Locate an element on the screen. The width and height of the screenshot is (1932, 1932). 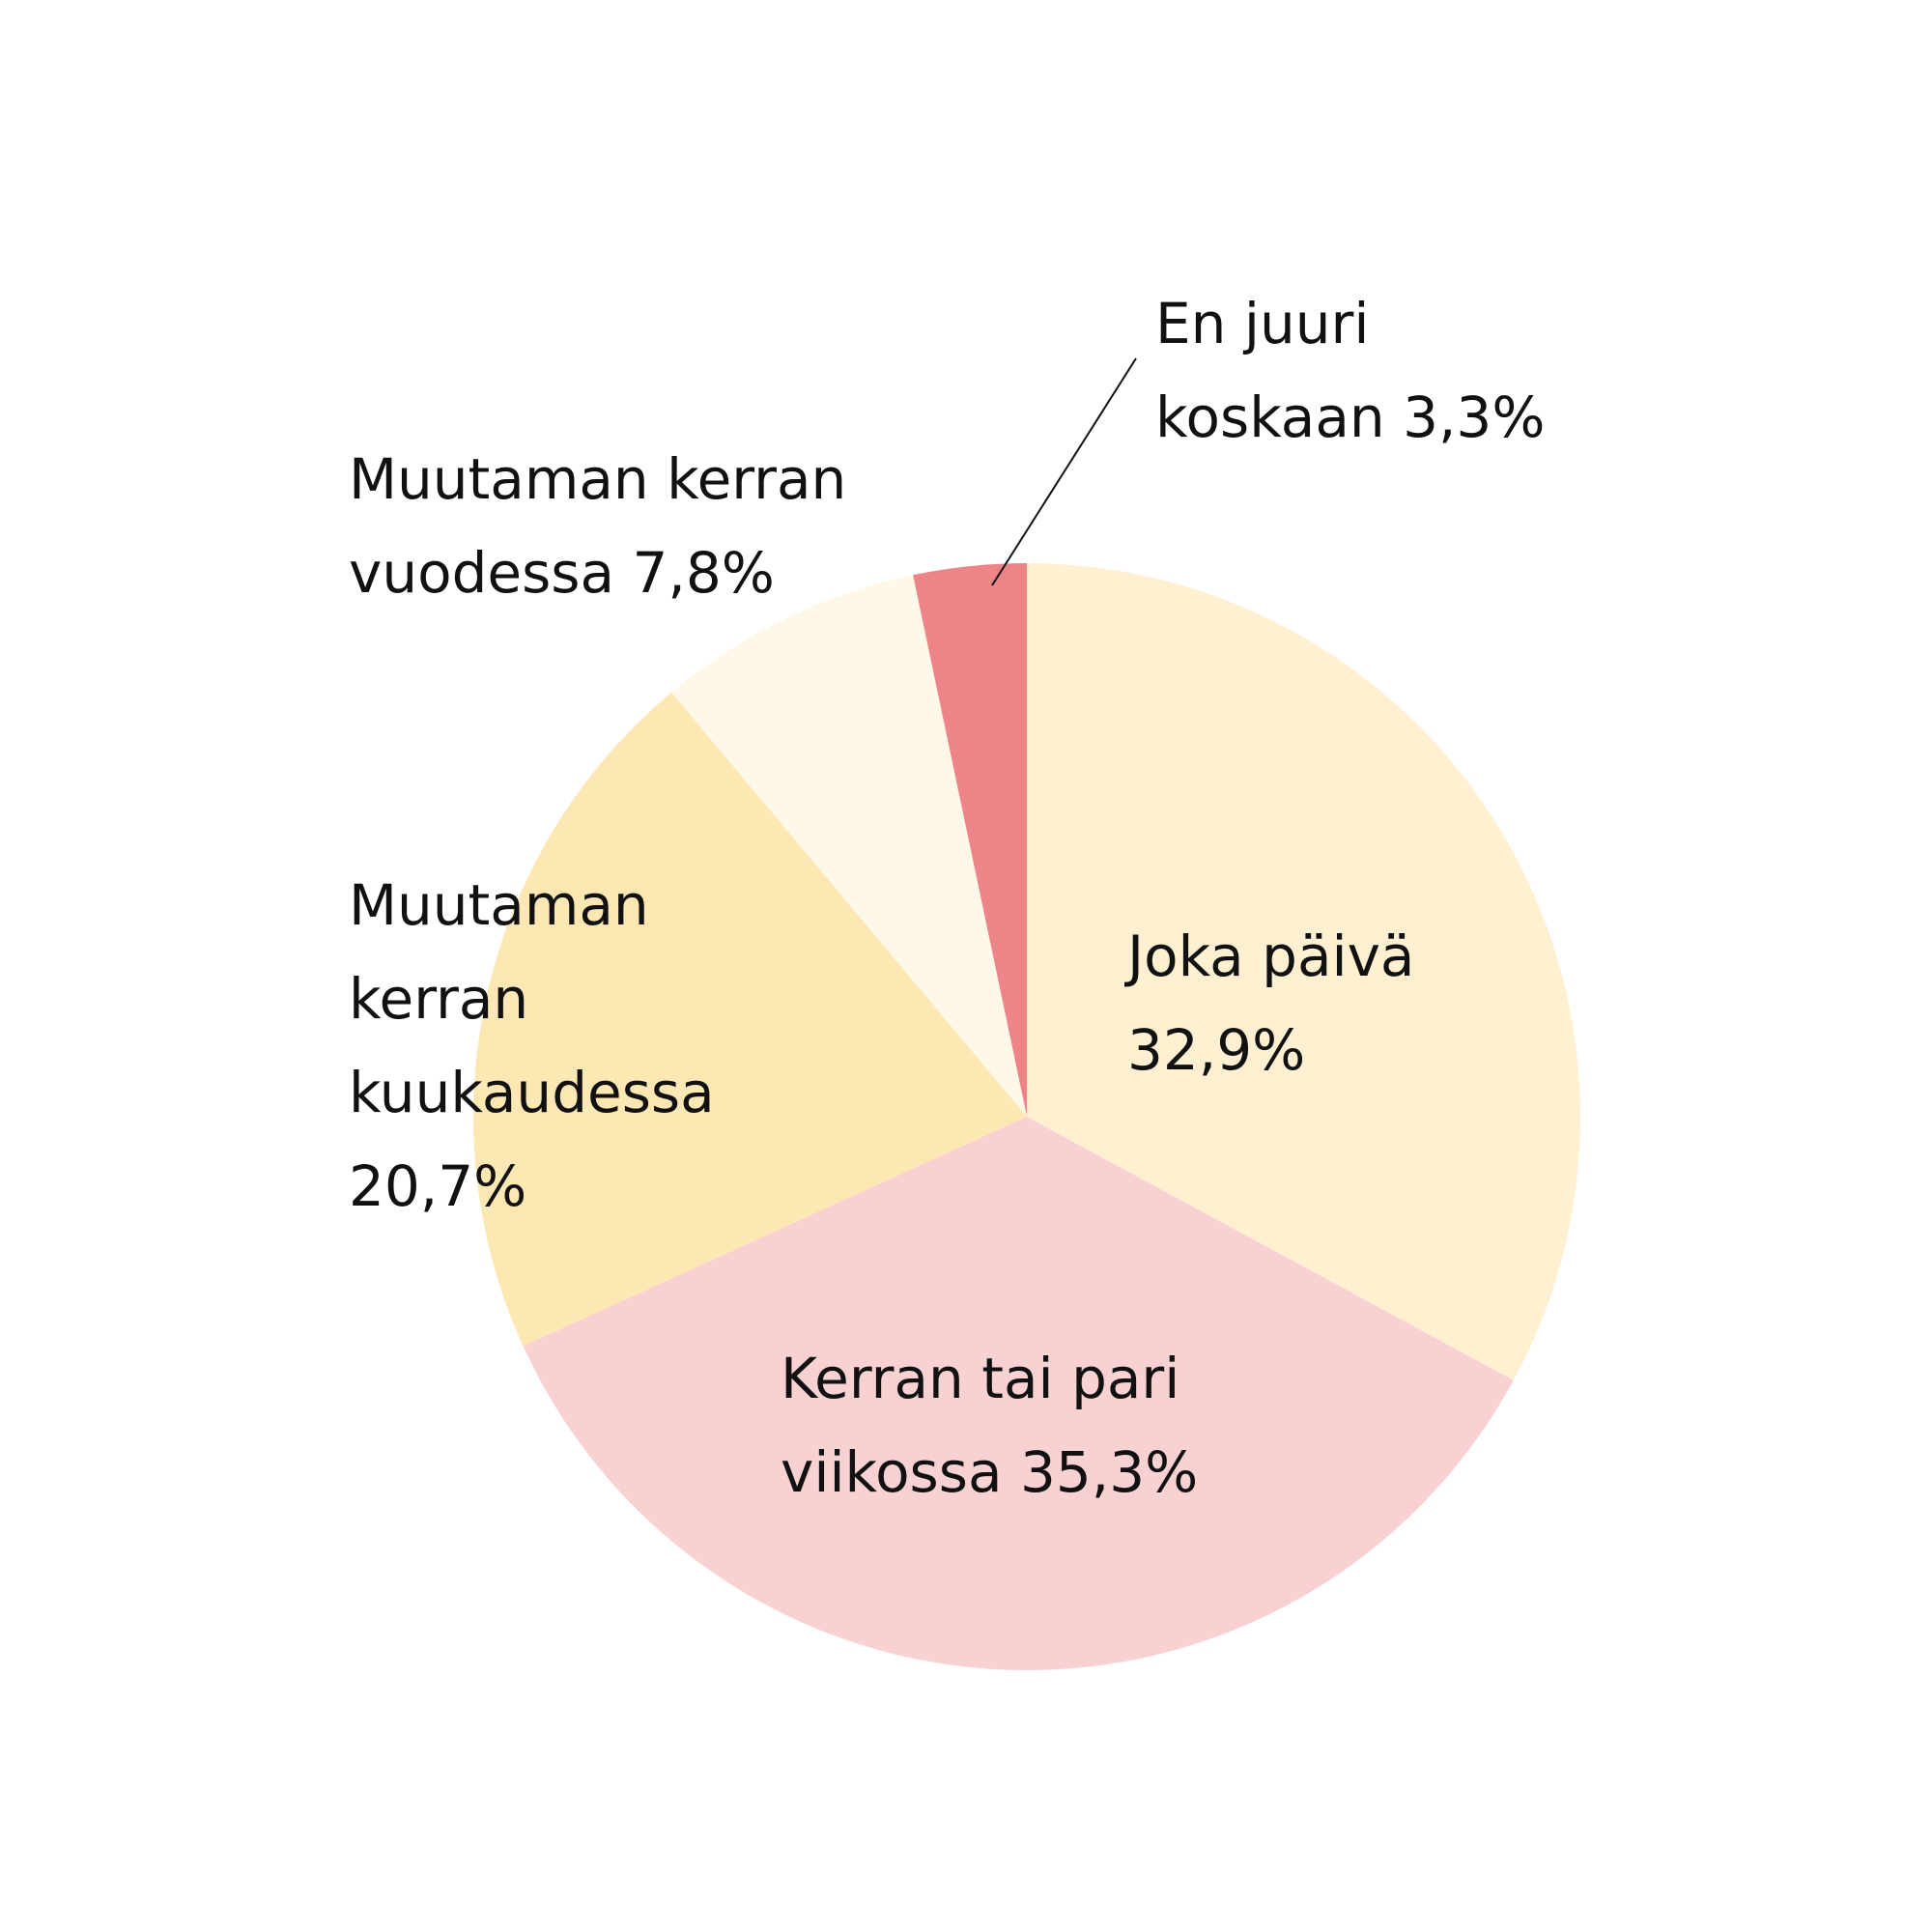
value-label: 7,8% is located at coordinates (703, 573).